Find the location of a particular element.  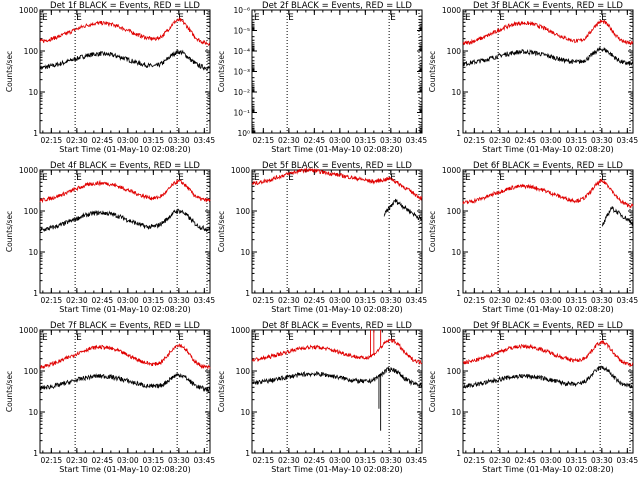

y-tick-label: 10⁻¹ is located at coordinates (241, 113).